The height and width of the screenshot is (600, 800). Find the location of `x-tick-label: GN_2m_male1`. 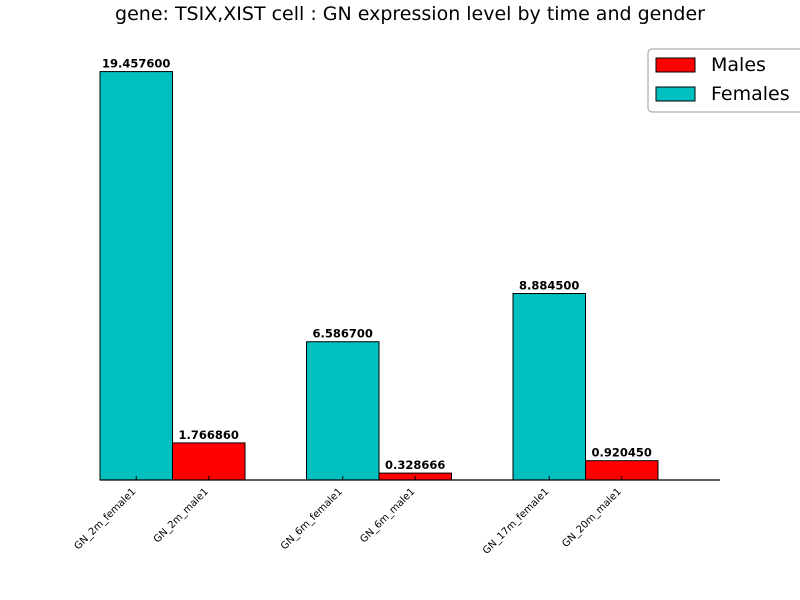

x-tick-label: GN_2m_male1 is located at coordinates (181, 515).